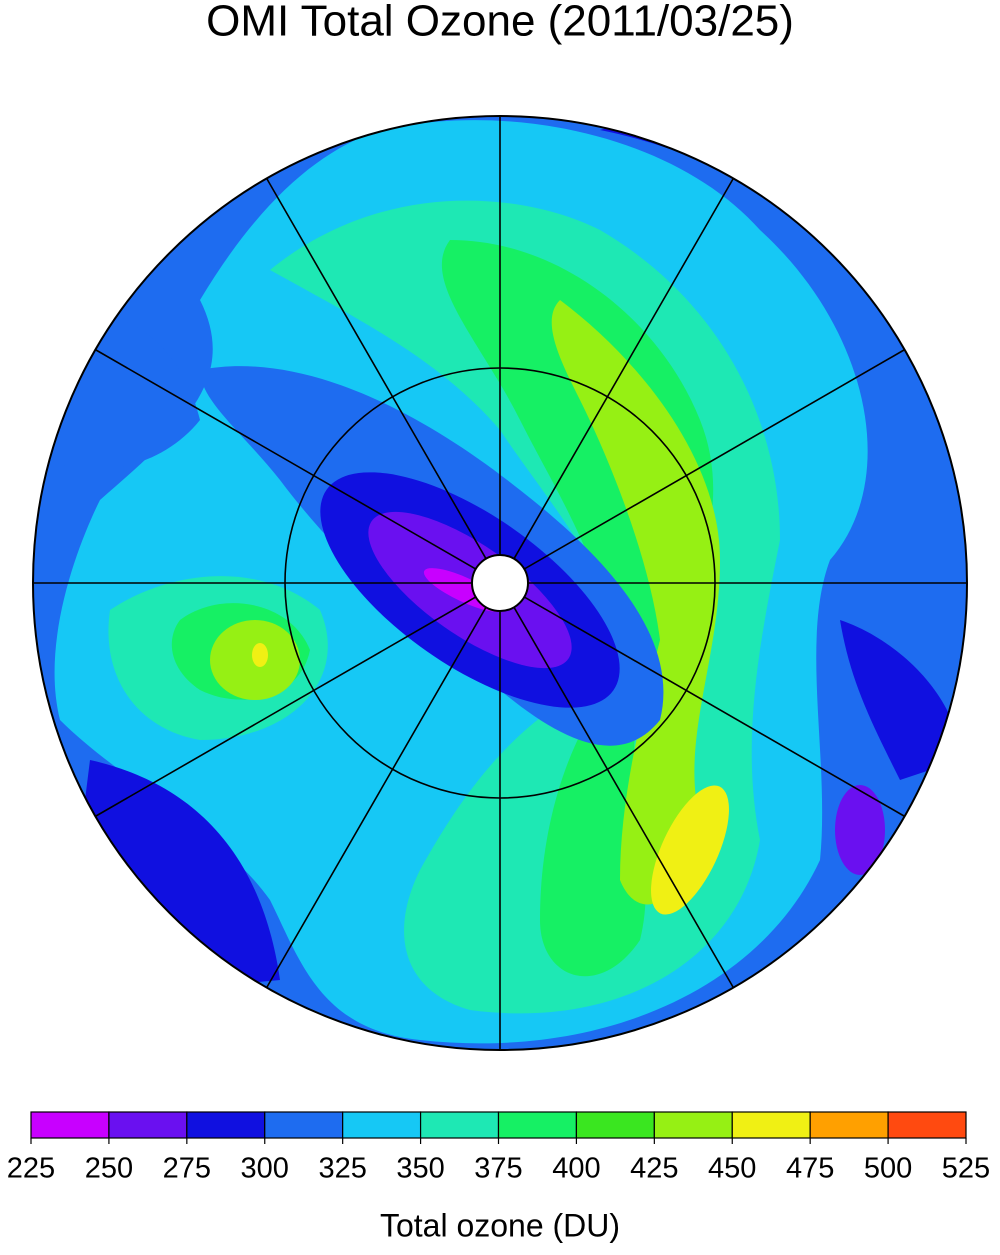 This screenshot has height=1255, width=1000. Describe the element at coordinates (187, 1169) in the screenshot. I see `colorbar-tick-label: 275` at that location.